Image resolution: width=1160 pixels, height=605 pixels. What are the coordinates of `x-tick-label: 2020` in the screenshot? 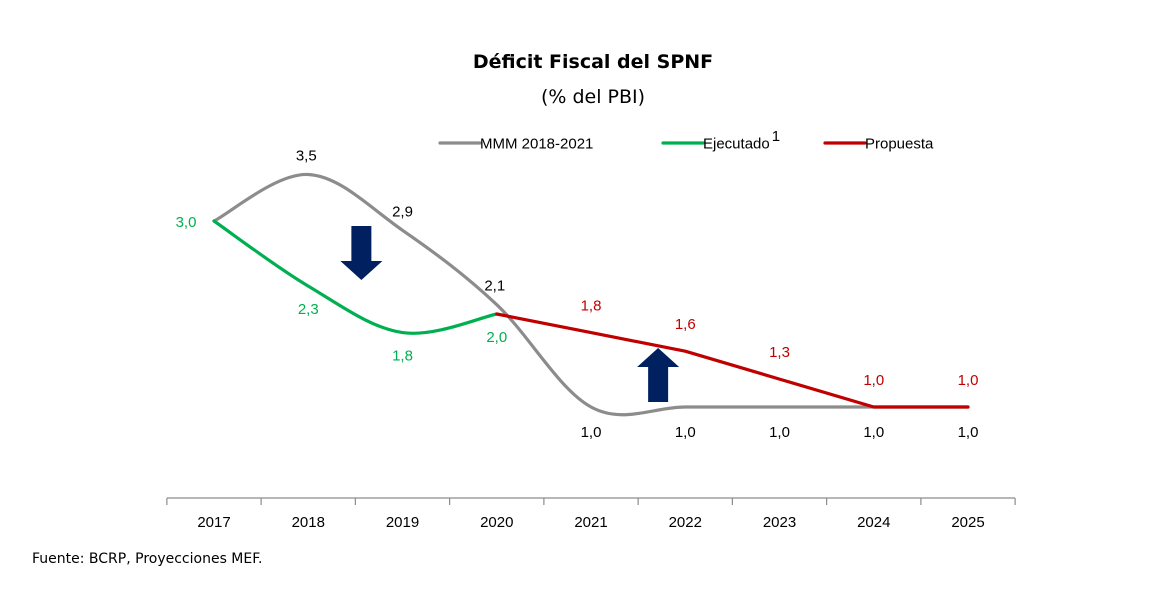 It's located at (496, 522).